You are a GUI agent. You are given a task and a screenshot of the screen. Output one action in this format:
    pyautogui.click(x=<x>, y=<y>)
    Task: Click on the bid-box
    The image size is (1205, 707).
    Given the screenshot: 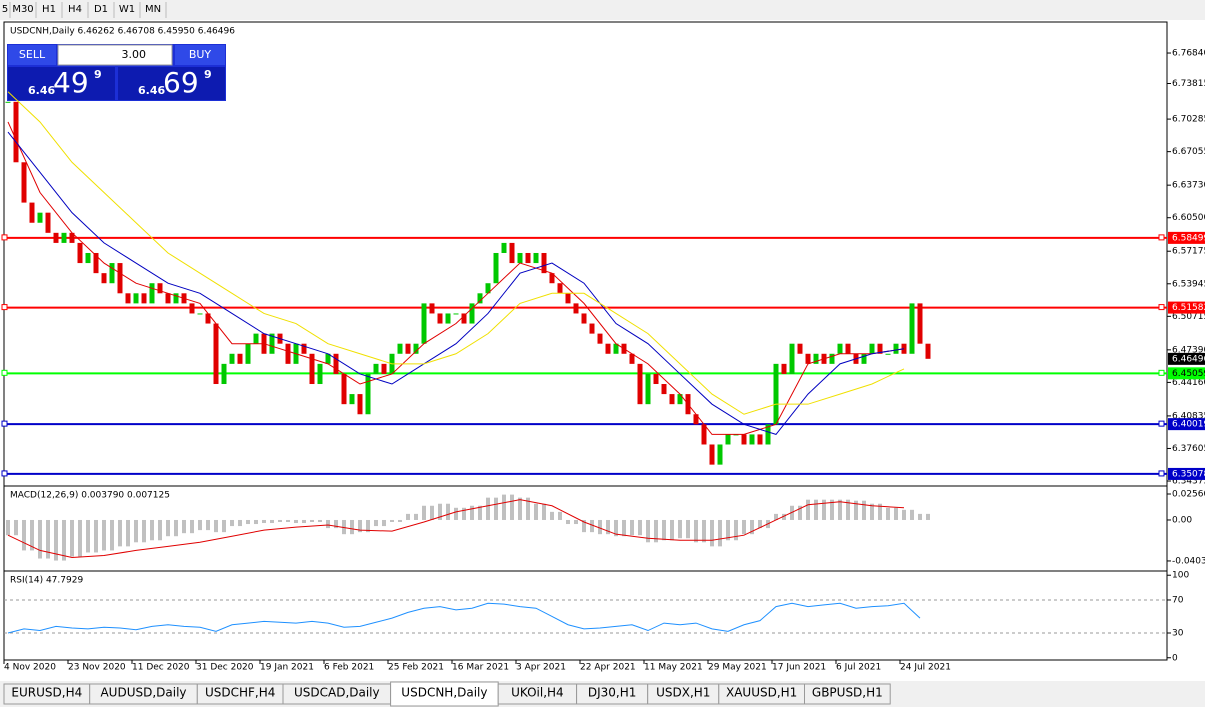 What is the action you would take?
    pyautogui.click(x=61, y=83)
    